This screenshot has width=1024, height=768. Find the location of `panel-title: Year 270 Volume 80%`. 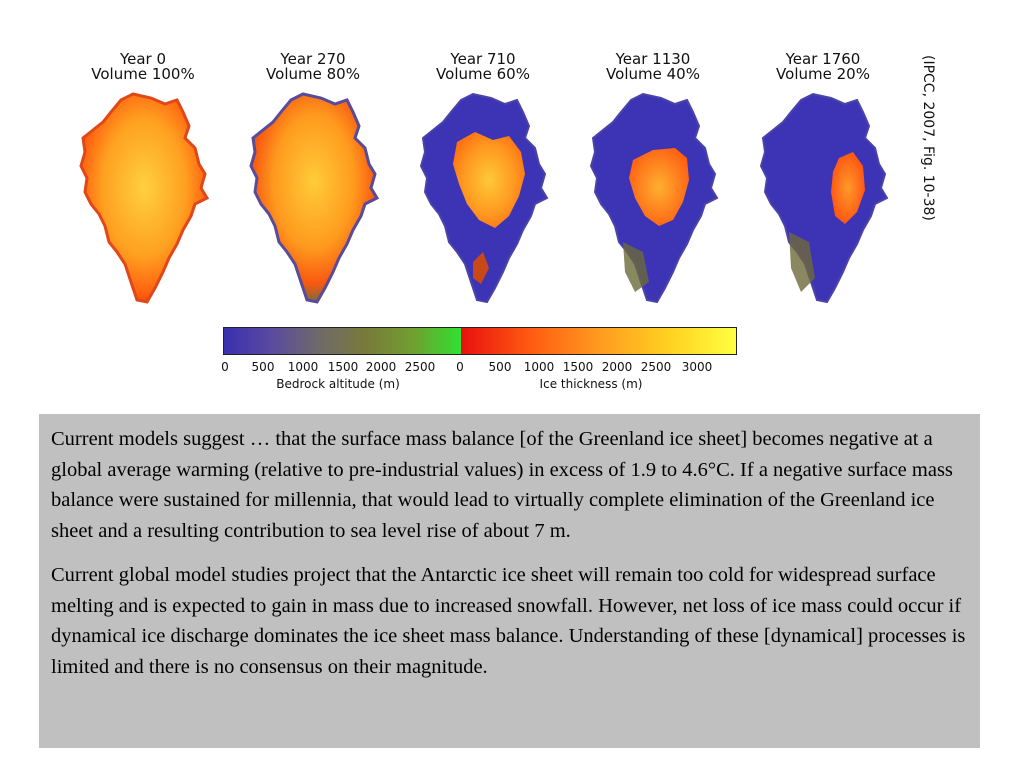

panel-title: Year 270 Volume 80% is located at coordinates (313, 67).